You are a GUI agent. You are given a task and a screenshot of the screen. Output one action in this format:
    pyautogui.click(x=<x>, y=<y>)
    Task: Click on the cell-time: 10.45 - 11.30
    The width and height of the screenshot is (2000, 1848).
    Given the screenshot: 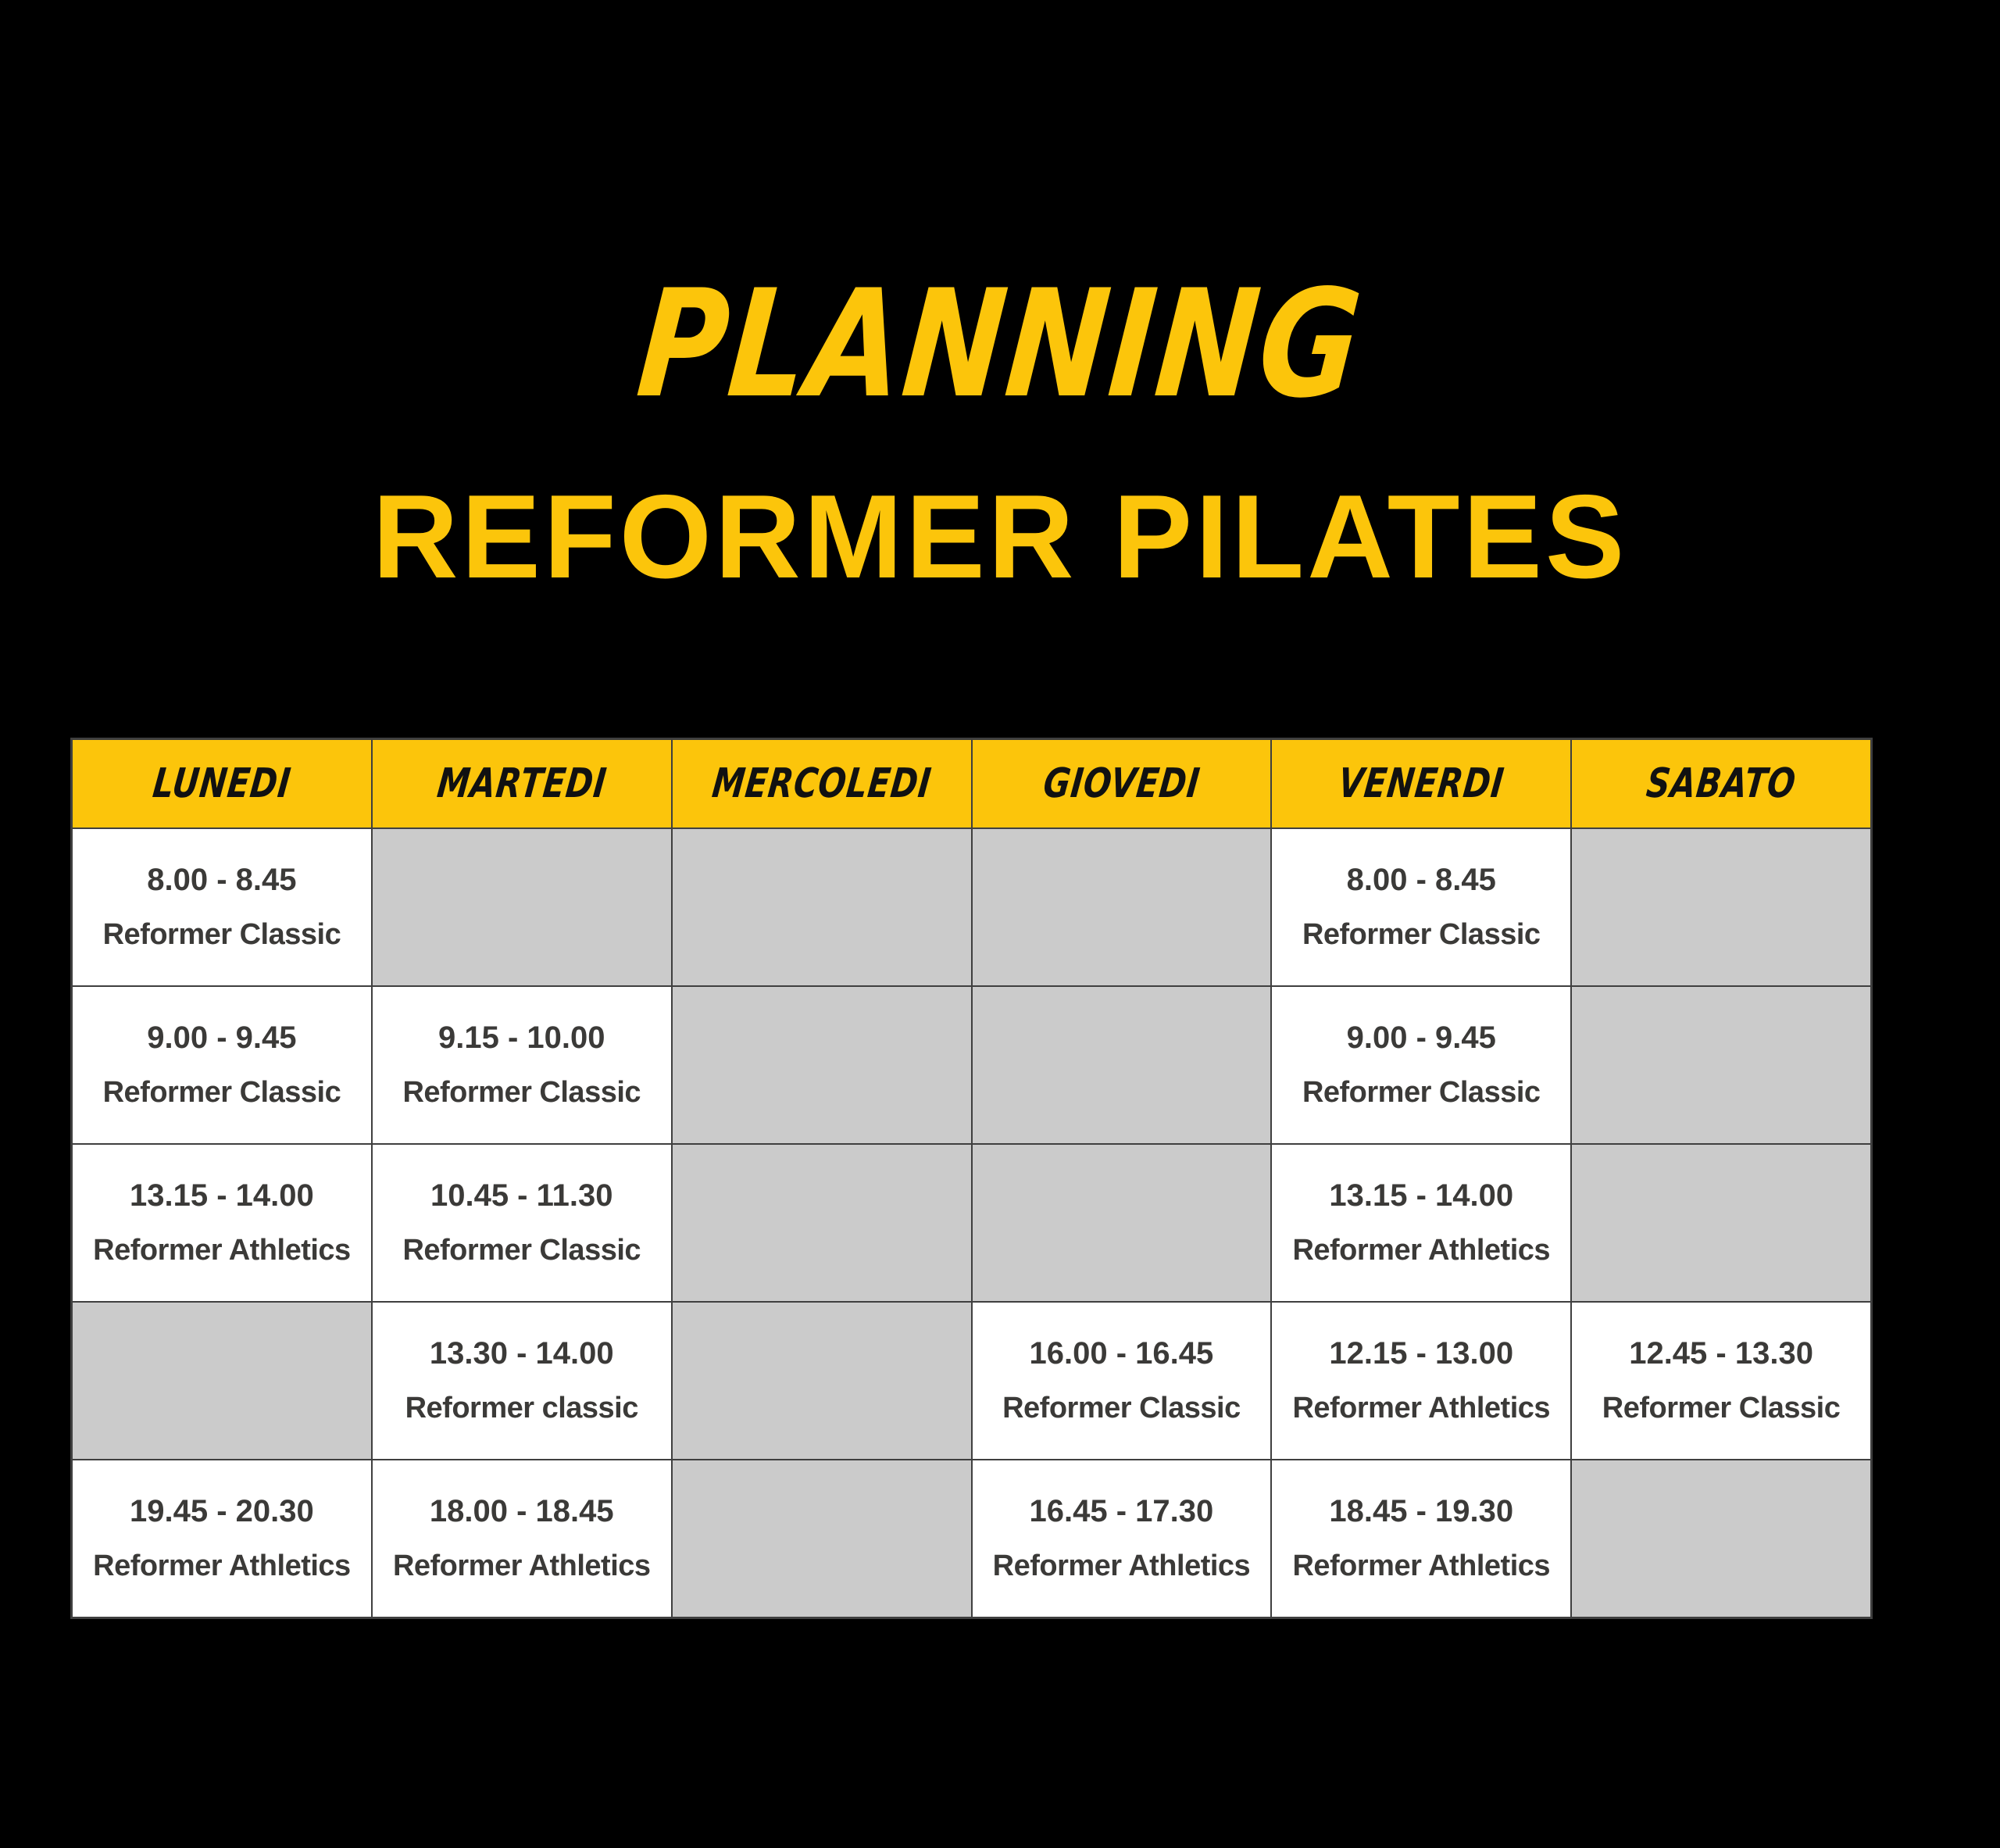 What is the action you would take?
    pyautogui.click(x=521, y=1195)
    